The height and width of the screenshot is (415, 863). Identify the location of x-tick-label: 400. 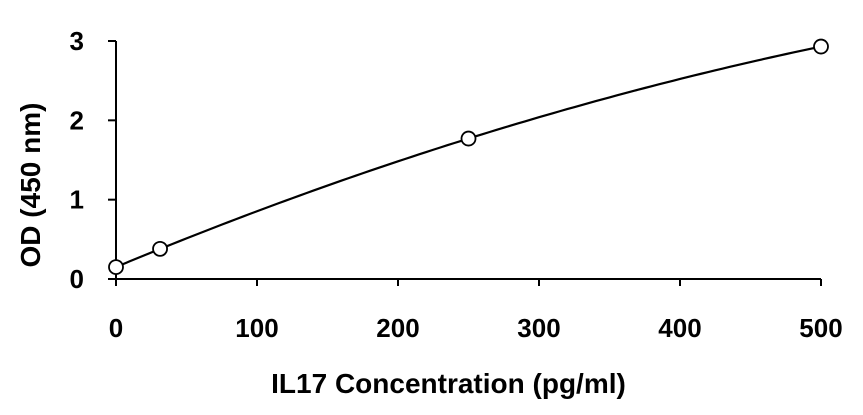
(679, 328).